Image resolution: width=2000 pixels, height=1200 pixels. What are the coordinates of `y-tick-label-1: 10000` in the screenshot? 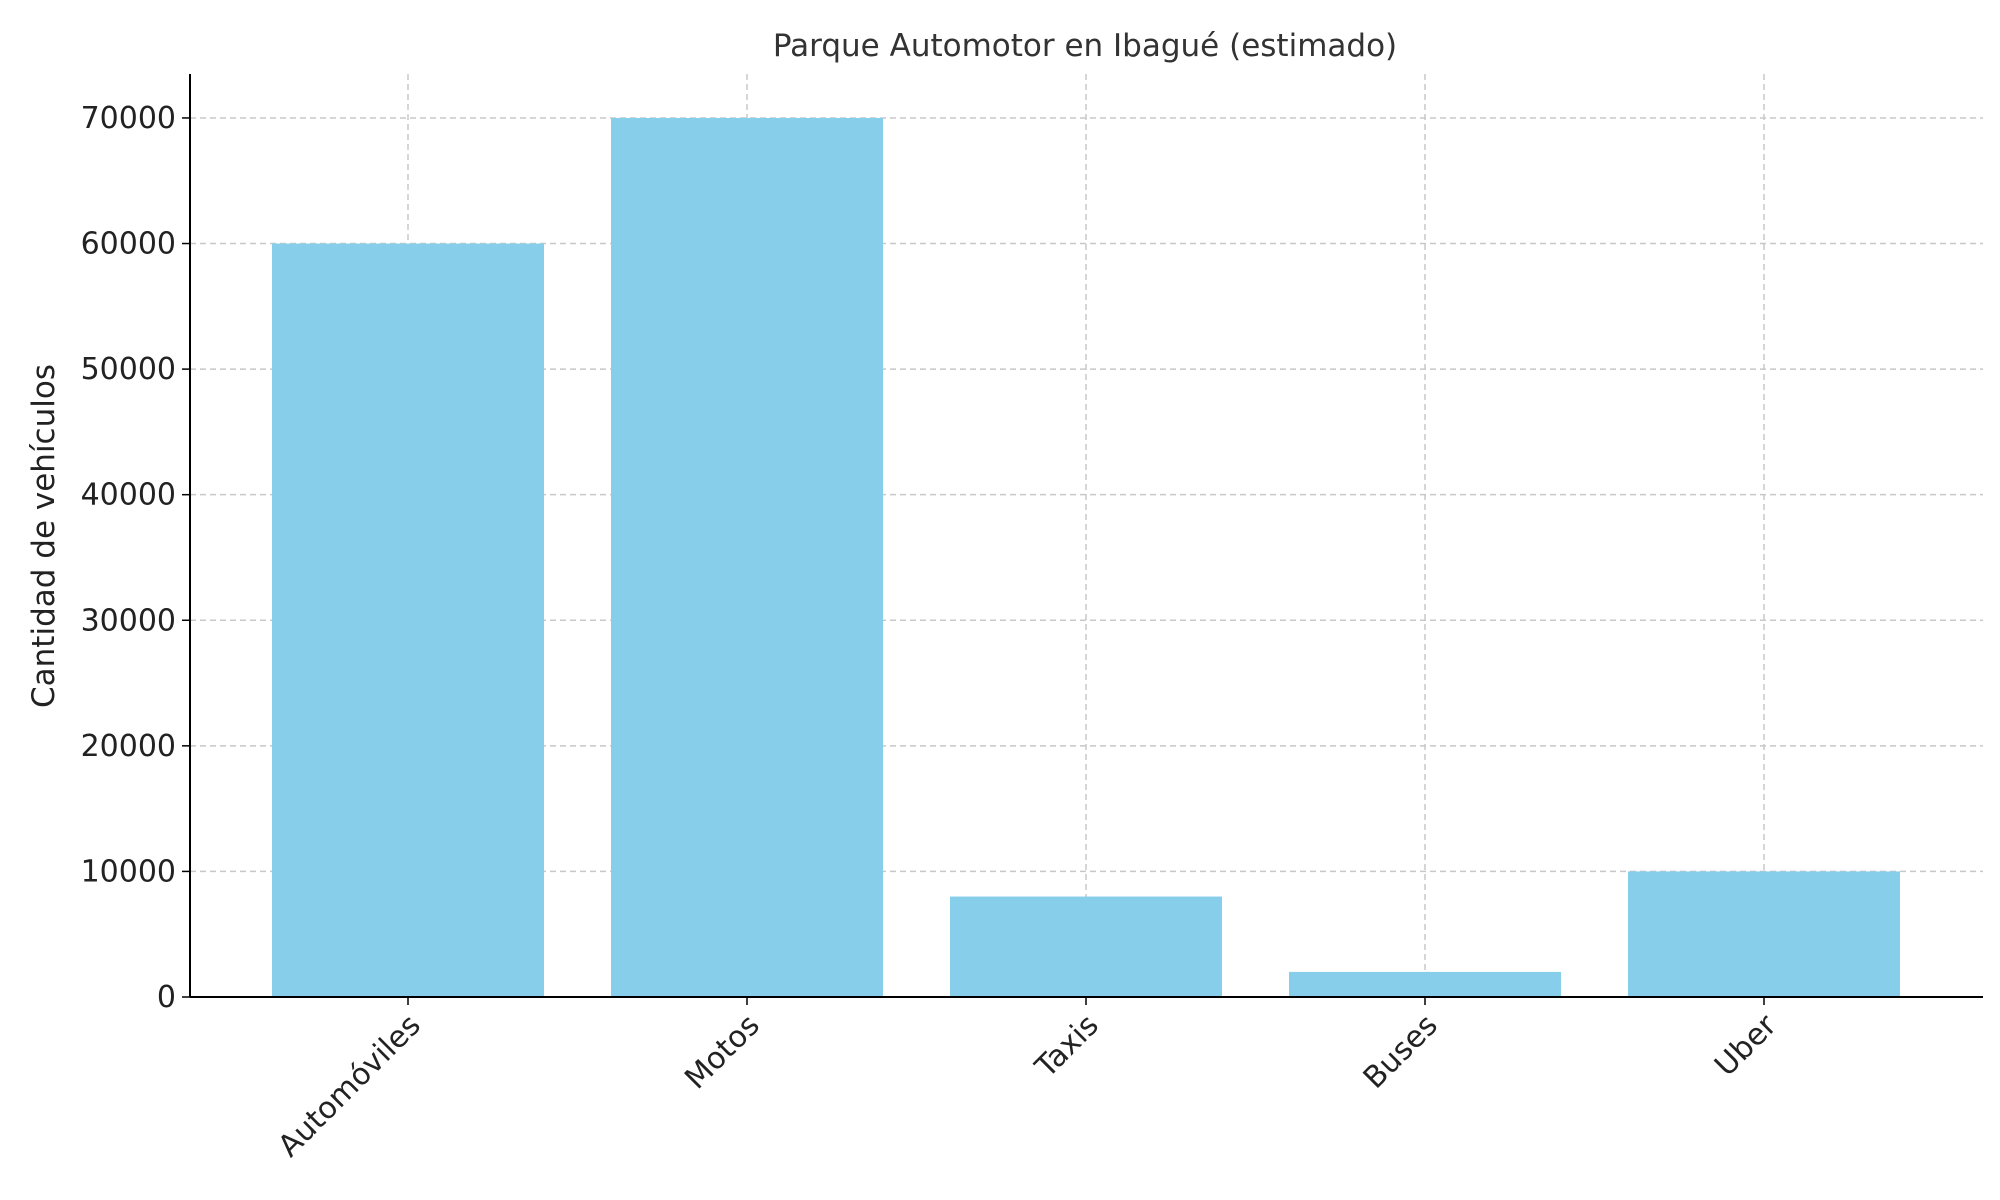 It's located at (128, 871).